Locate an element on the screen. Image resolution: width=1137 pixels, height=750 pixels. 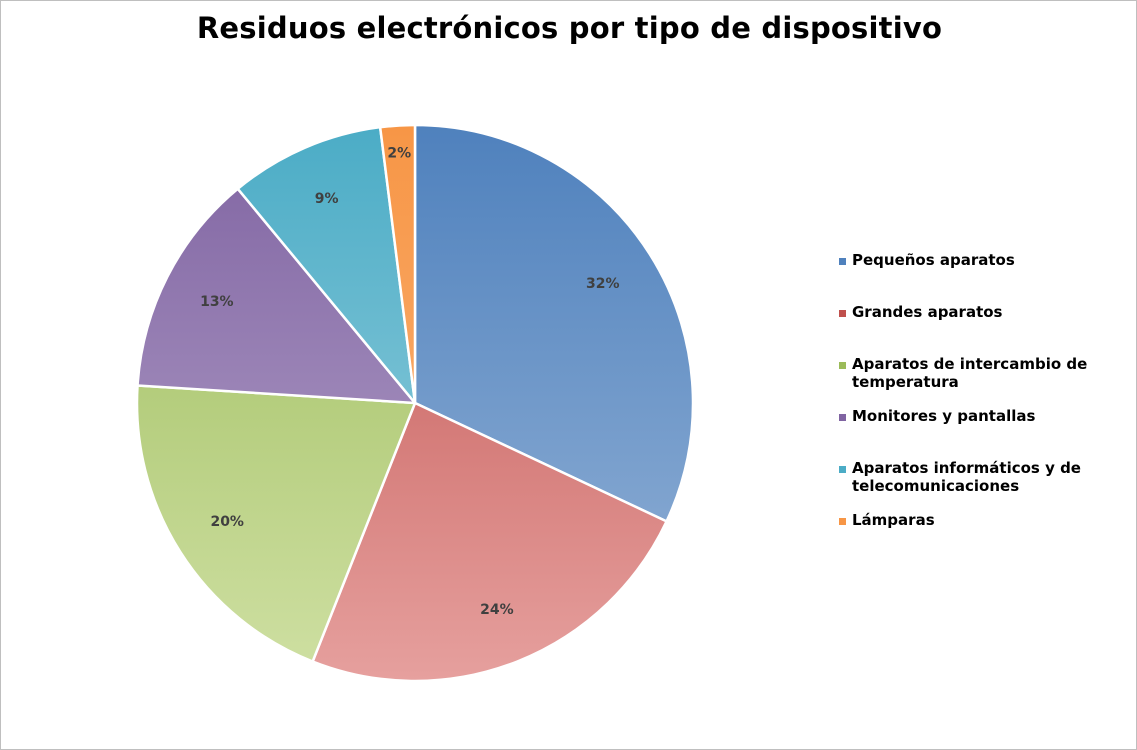
legend-label: Monitores y pantallas is located at coordinates (944, 416).